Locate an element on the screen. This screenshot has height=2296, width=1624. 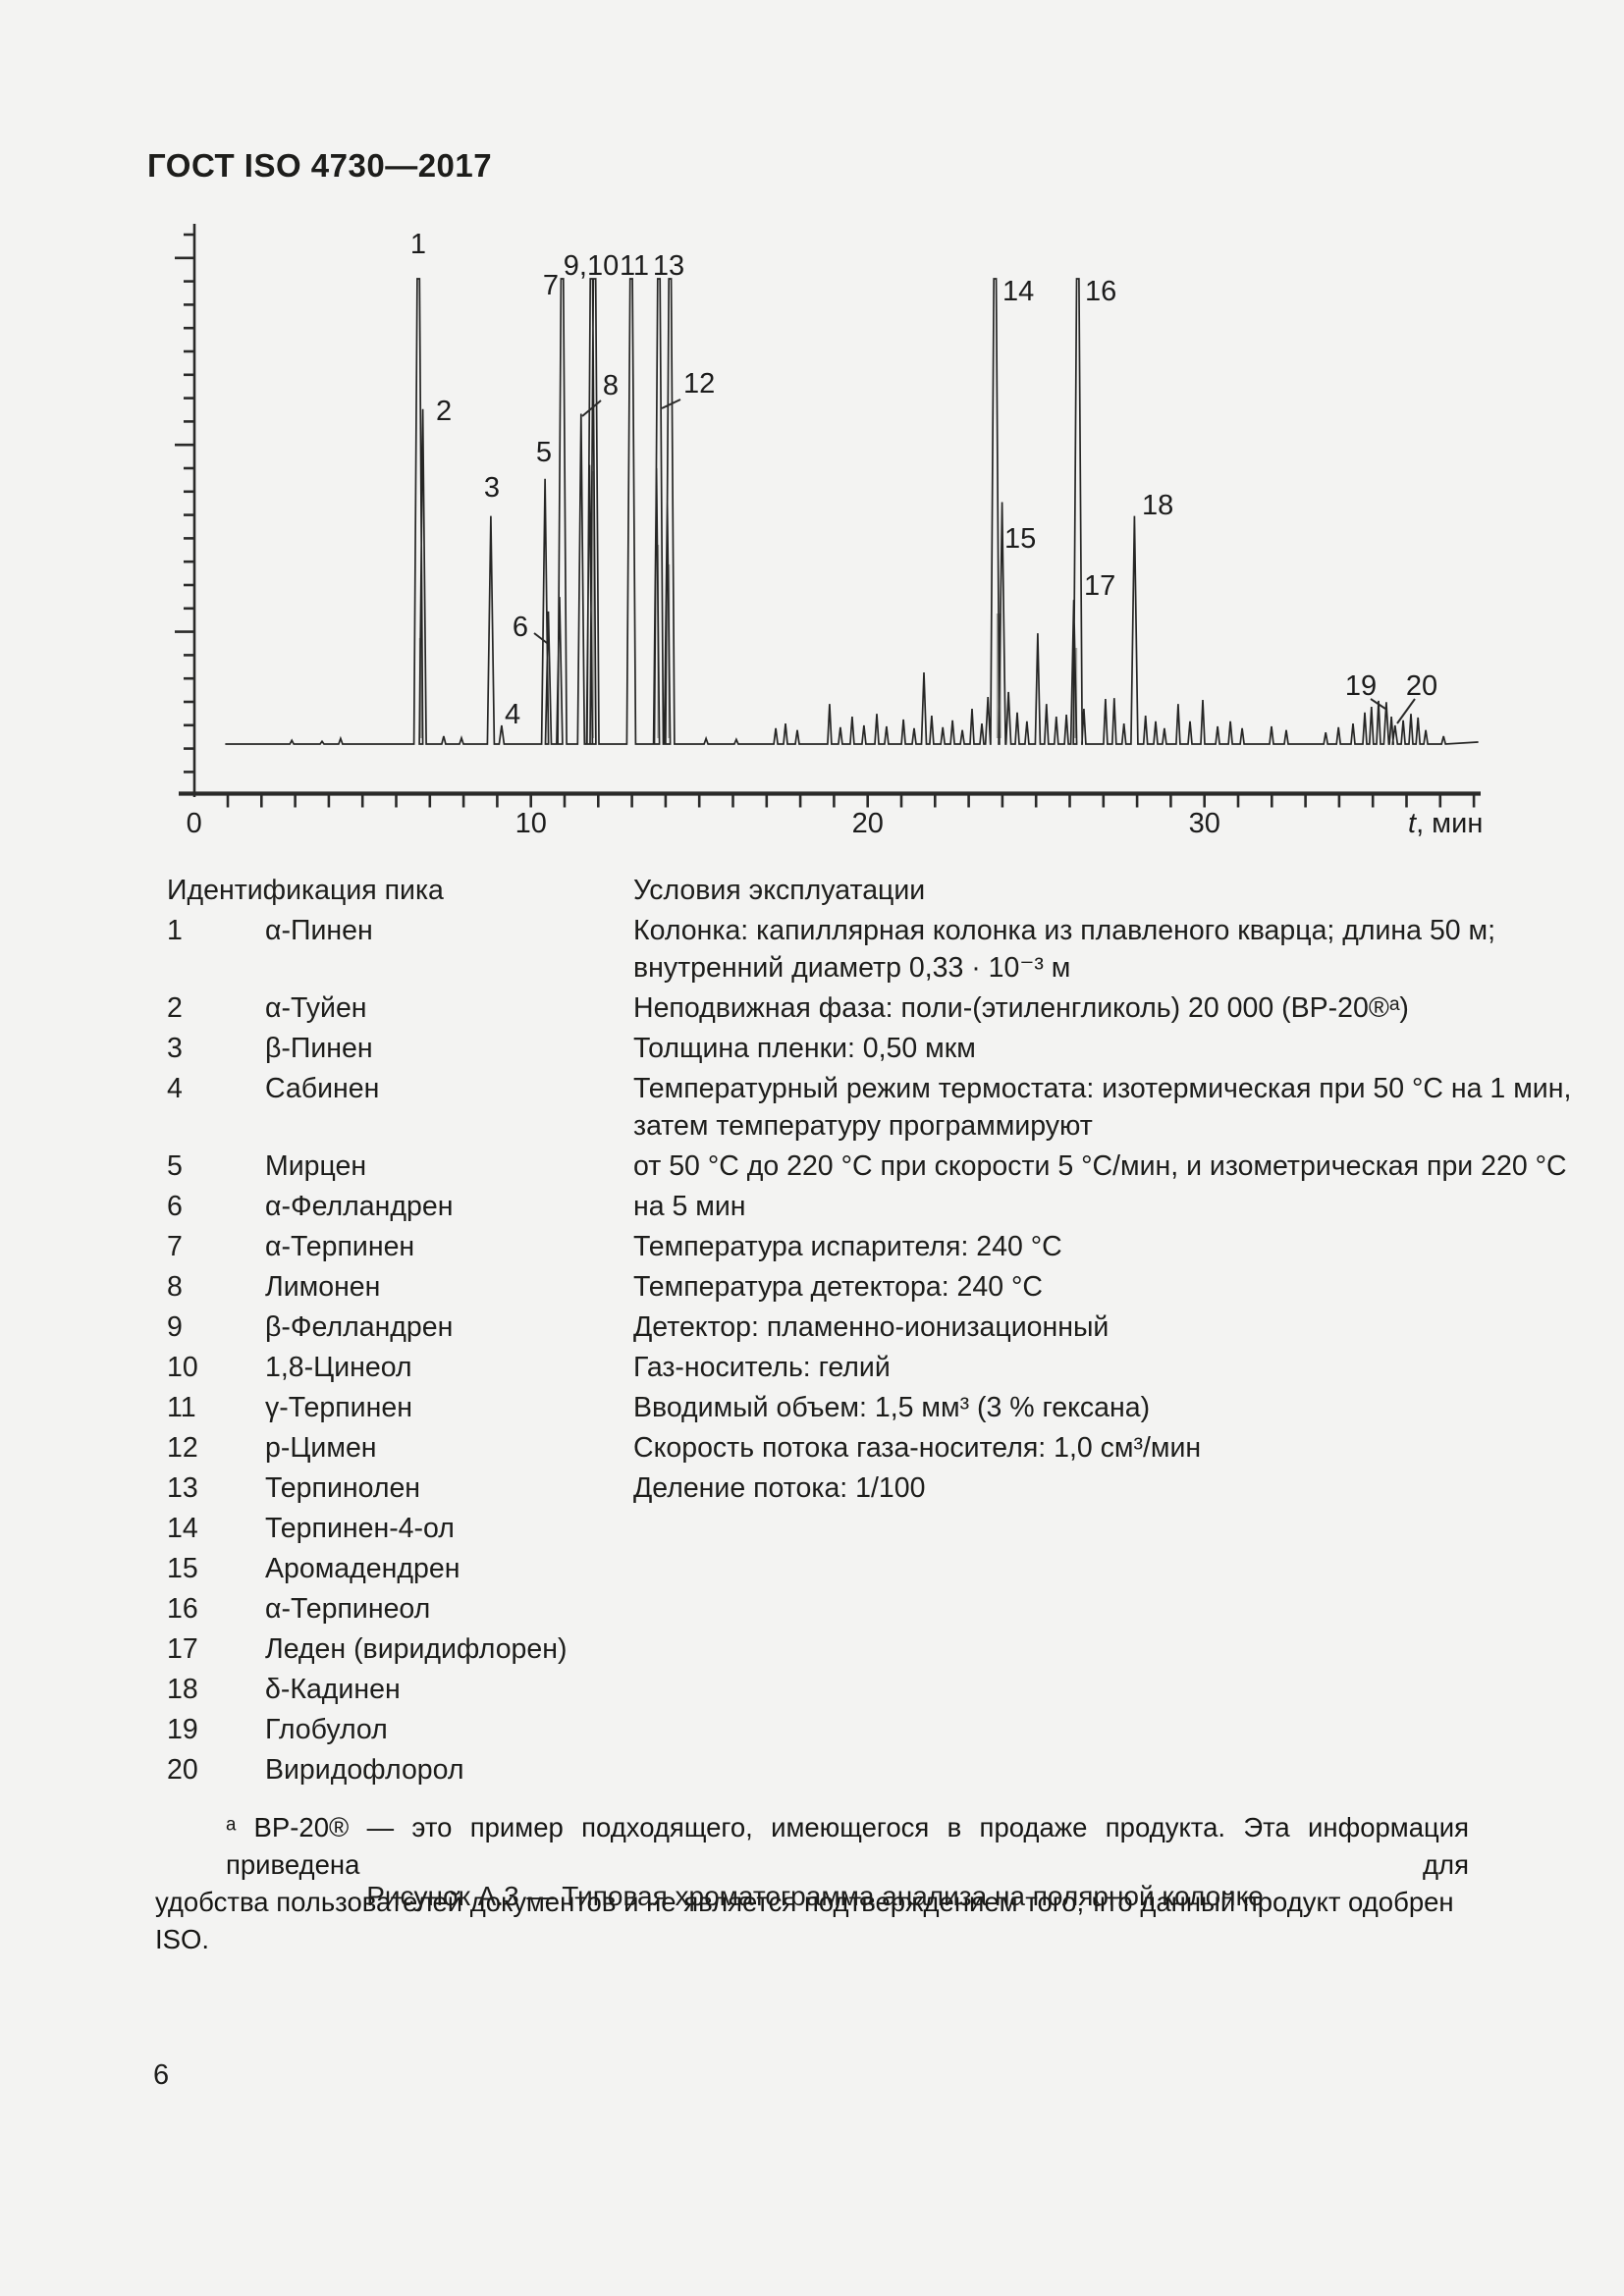
condition-text: Деление потока: 1/100 is located at coordinates (1102, 1488).